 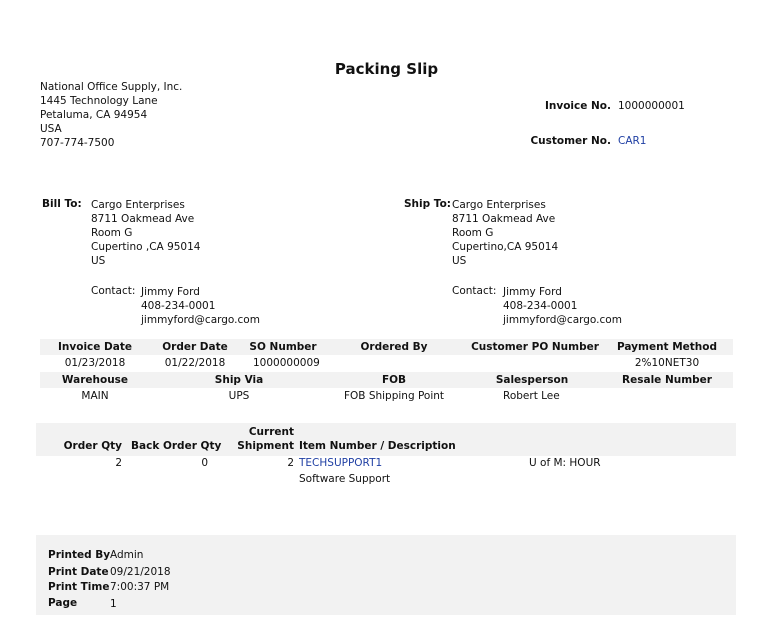 I want to click on page-title: Packing Slip, so click(x=386, y=69).